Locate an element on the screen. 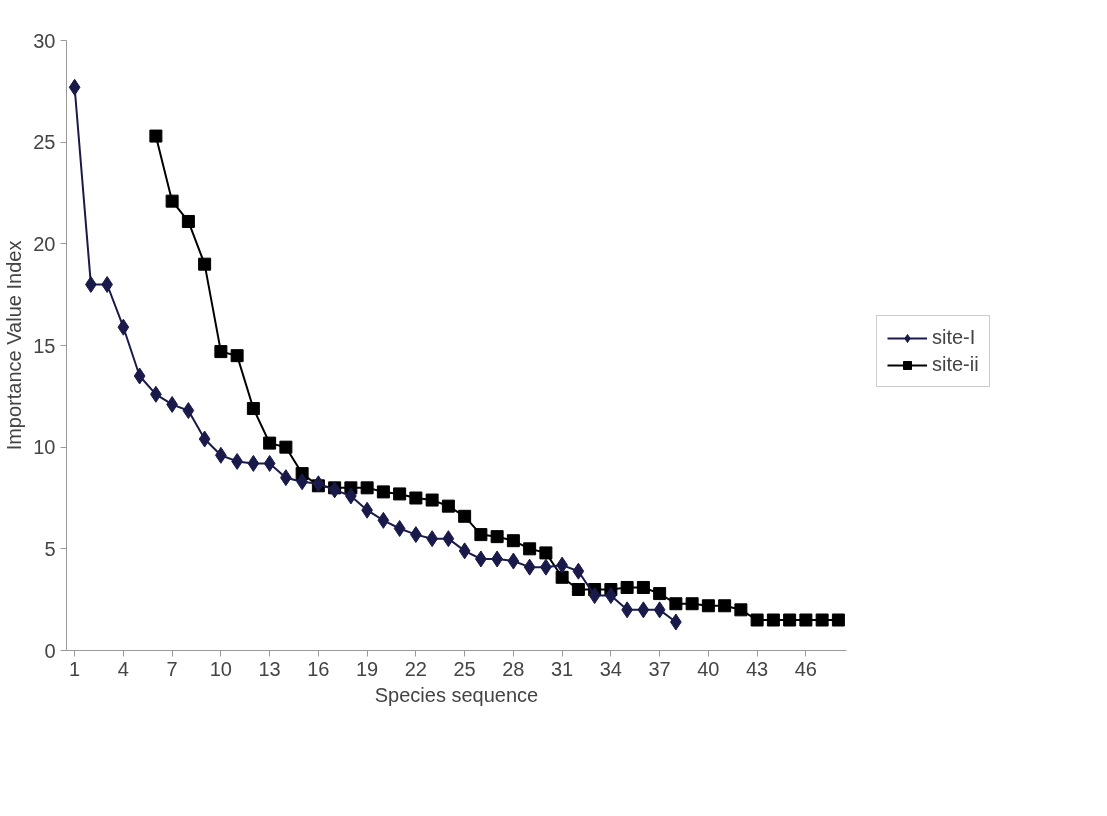 Image resolution: width=1107 pixels, height=816 pixels. x-tick-label: 1 is located at coordinates (75, 668).